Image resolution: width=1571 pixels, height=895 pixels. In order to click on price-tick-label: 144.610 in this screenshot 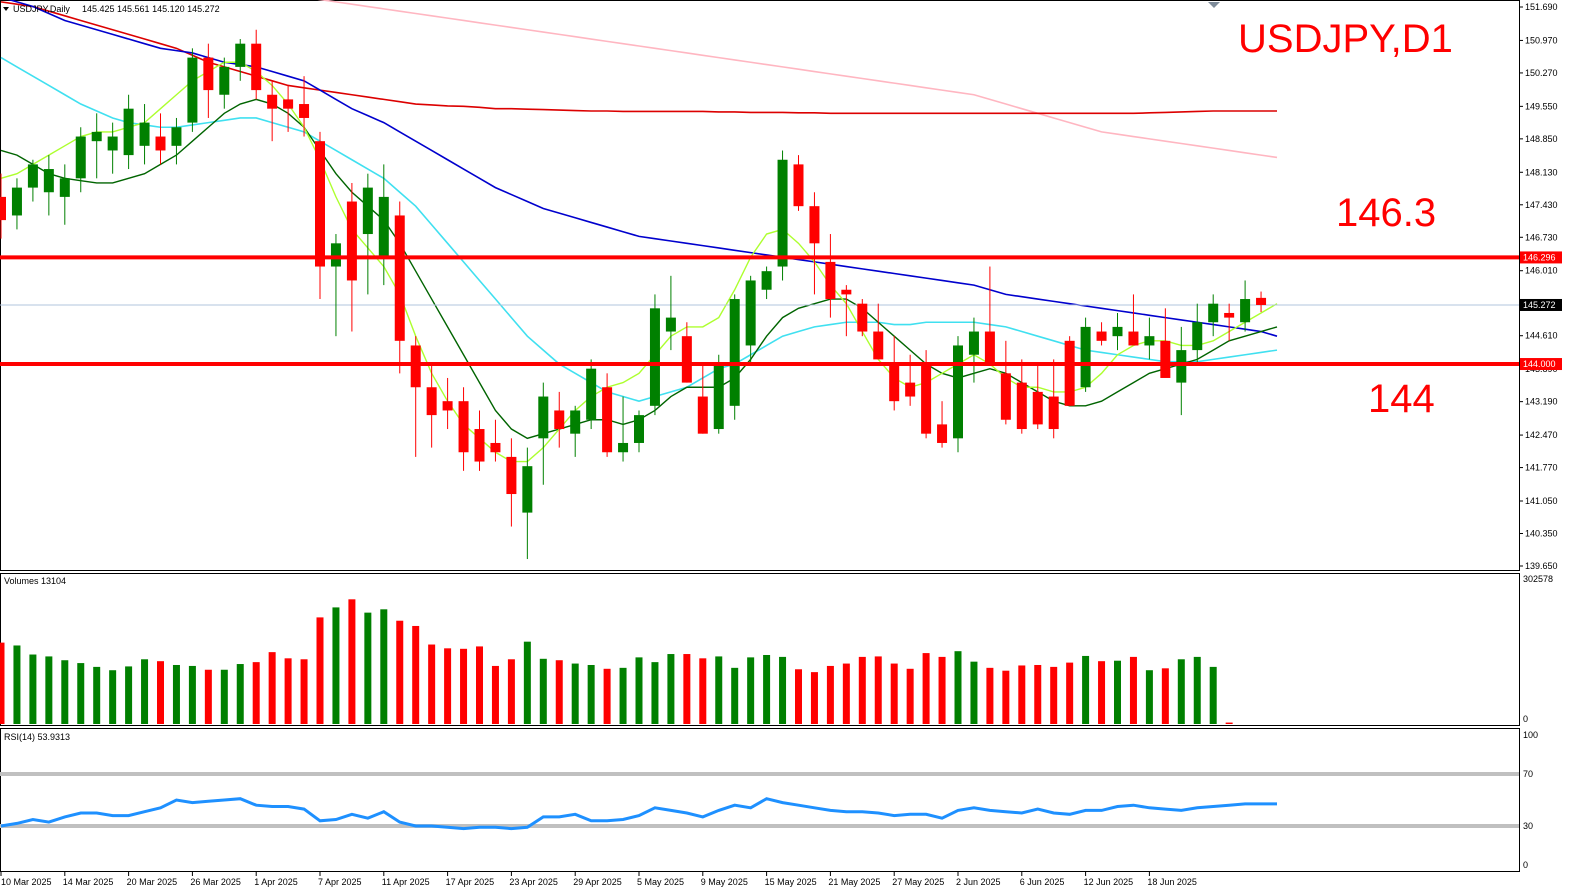, I will do `click(1541, 336)`.